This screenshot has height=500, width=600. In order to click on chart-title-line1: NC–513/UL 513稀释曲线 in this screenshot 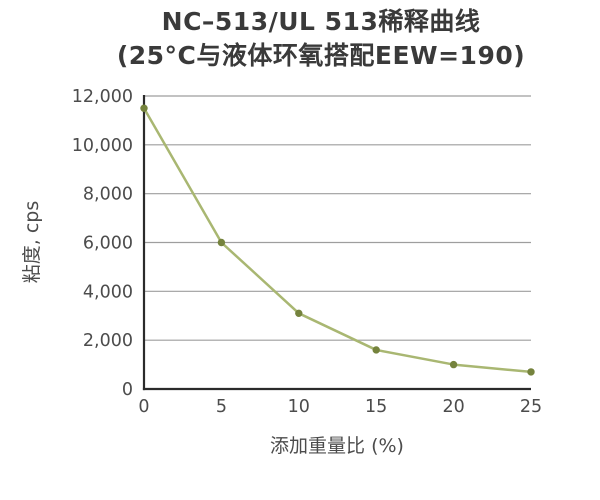, I will do `click(321, 21)`.